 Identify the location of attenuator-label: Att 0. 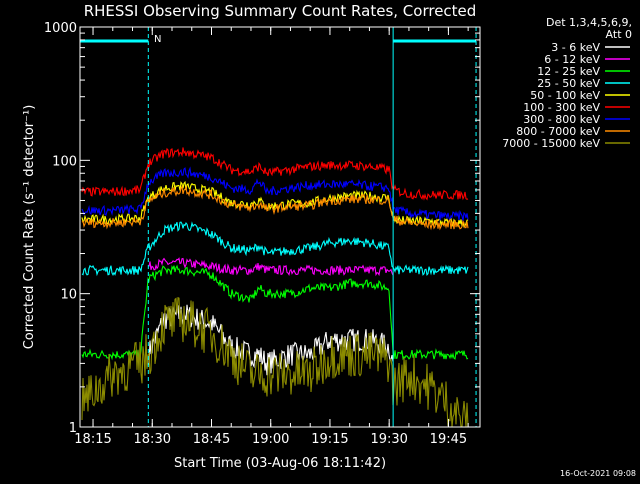
(619, 34).